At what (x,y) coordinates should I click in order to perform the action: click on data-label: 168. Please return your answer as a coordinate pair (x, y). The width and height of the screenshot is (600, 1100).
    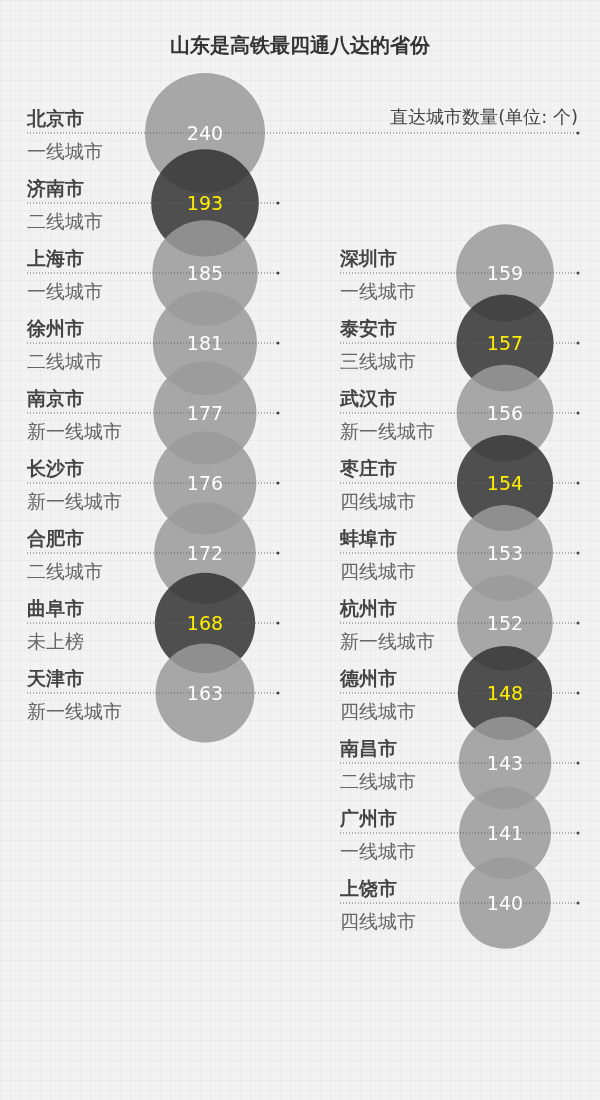
    Looking at the image, I should click on (205, 623).